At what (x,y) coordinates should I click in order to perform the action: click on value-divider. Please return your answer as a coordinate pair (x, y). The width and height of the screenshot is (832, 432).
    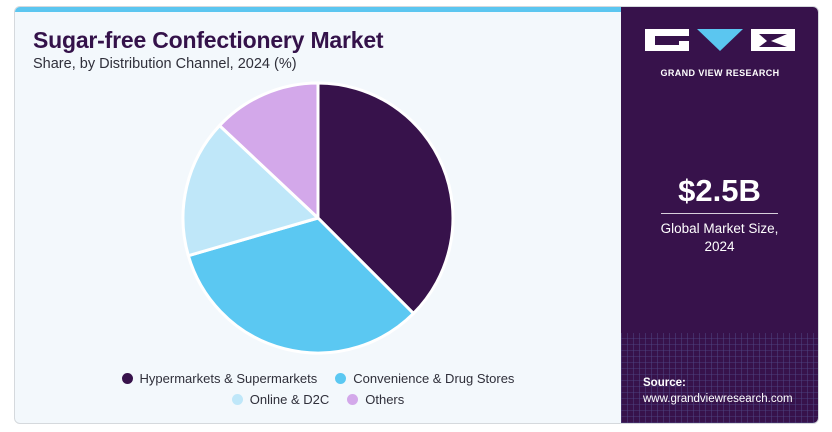
    Looking at the image, I should click on (719, 213).